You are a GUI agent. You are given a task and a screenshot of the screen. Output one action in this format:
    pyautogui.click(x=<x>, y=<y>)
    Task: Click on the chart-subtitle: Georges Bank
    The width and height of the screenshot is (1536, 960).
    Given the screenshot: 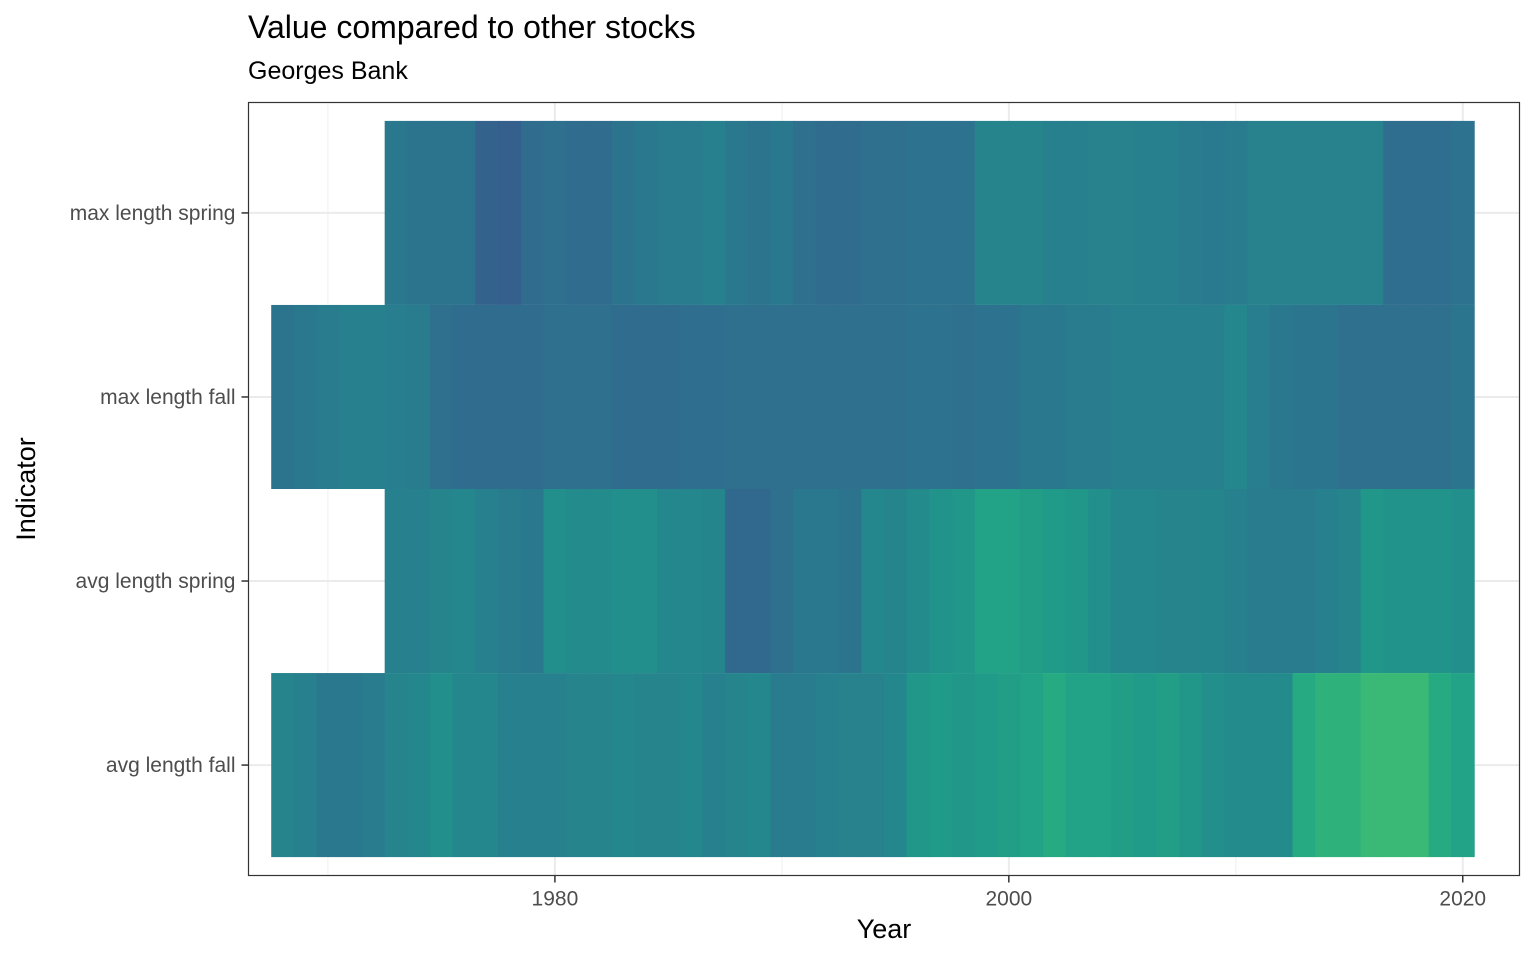 What is the action you would take?
    pyautogui.click(x=328, y=71)
    